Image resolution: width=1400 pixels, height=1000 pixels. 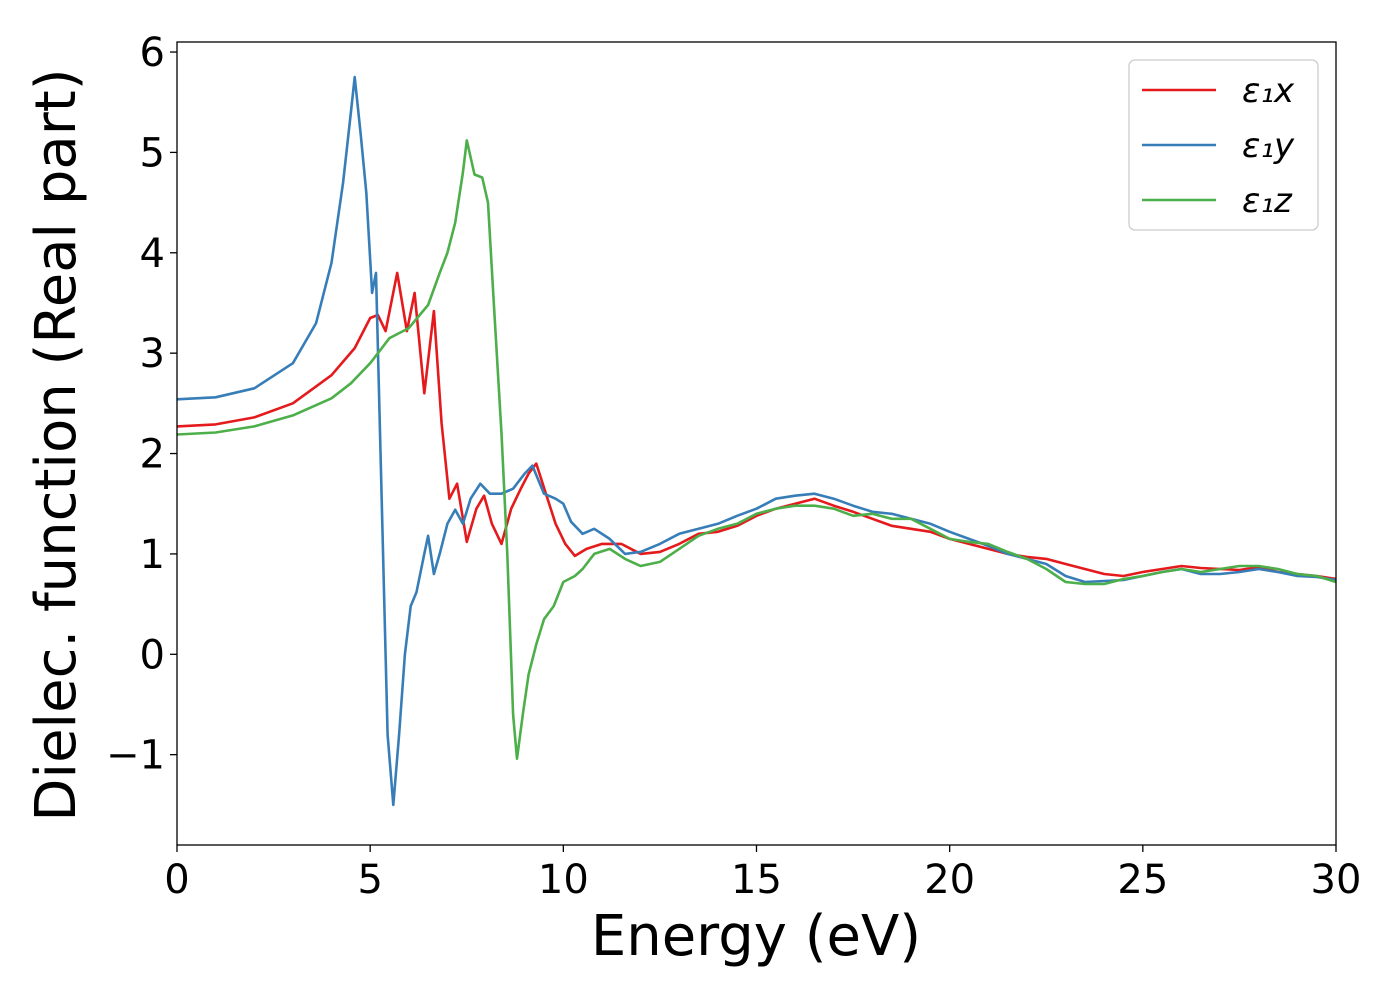 I want to click on y-tick-label: 0, so click(x=152, y=655).